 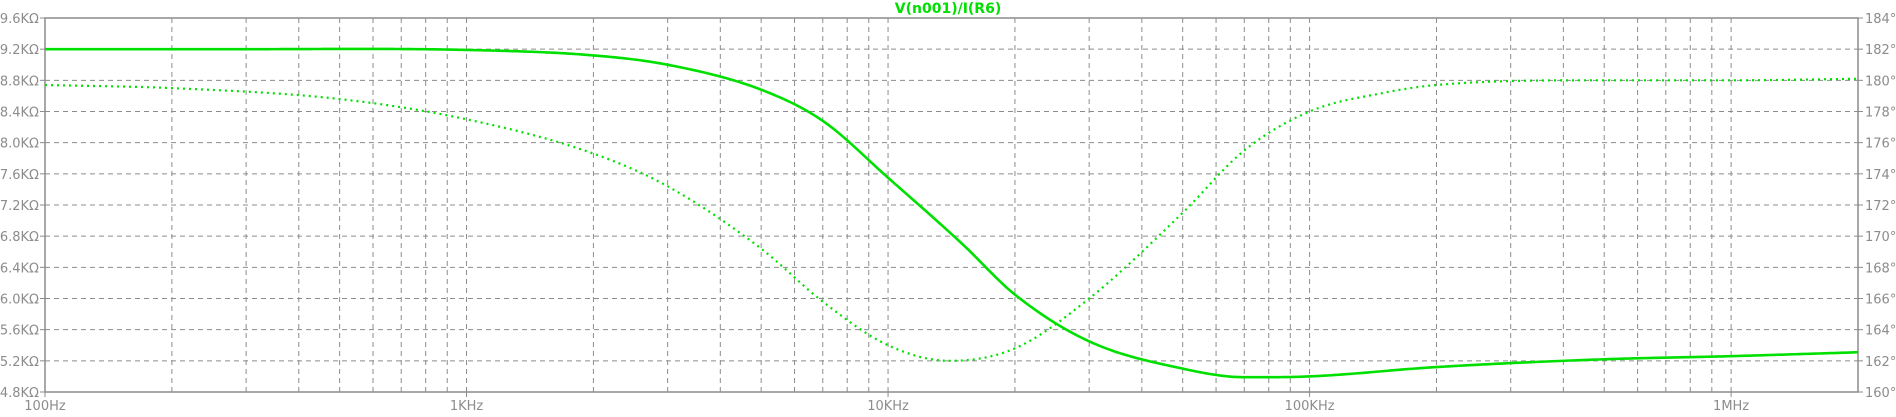 I want to click on left-tick-label: 9.6KΩ, so click(x=19, y=19).